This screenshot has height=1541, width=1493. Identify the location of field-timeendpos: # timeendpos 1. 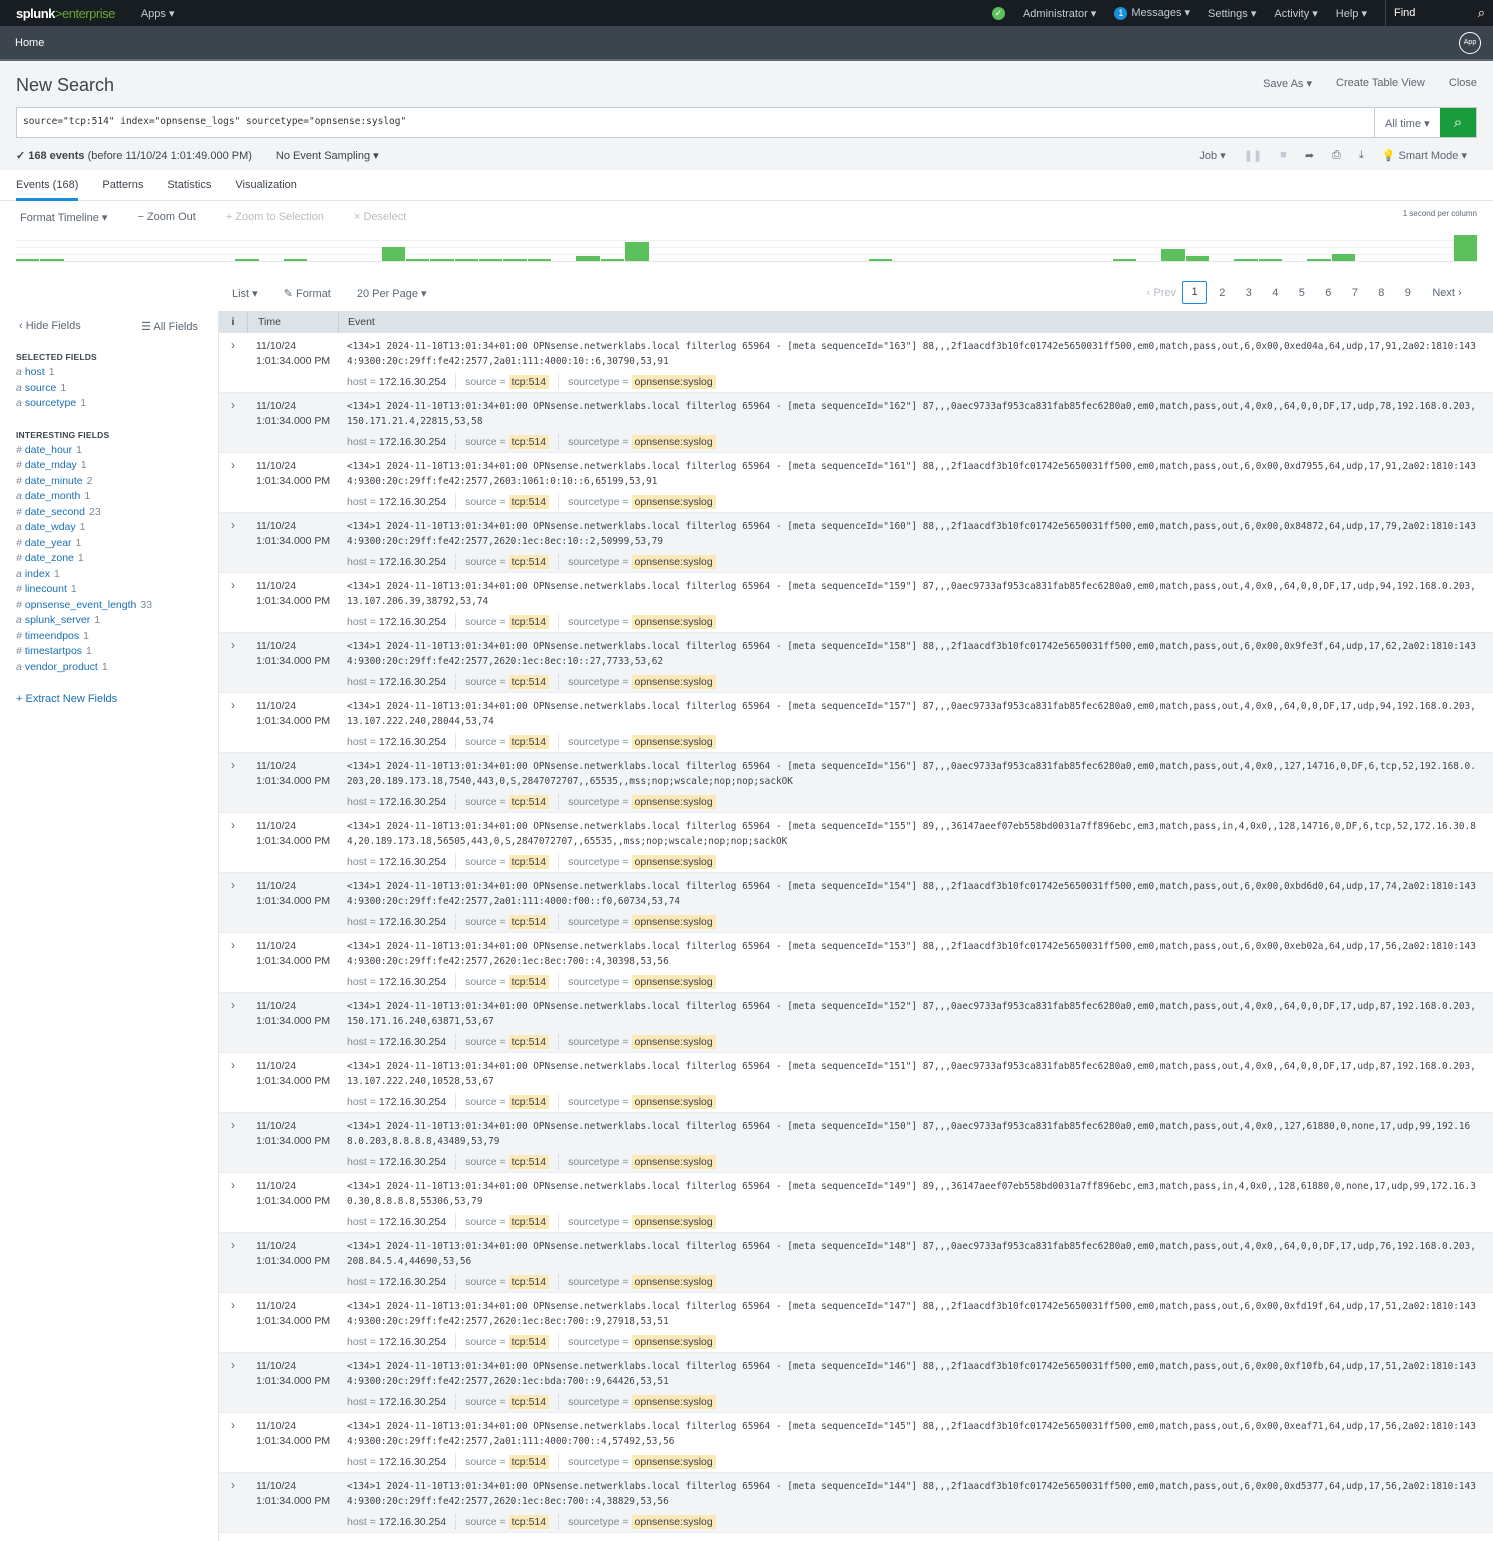
(117, 637).